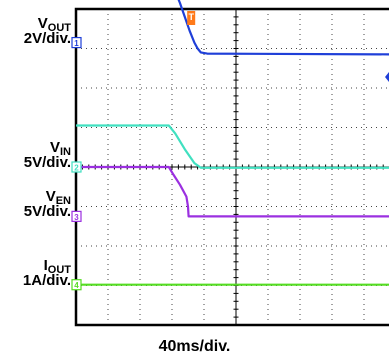 Image resolution: width=389 pixels, height=356 pixels. Describe the element at coordinates (47, 38) in the screenshot. I see `volts-per-div: 2V/div.` at that location.